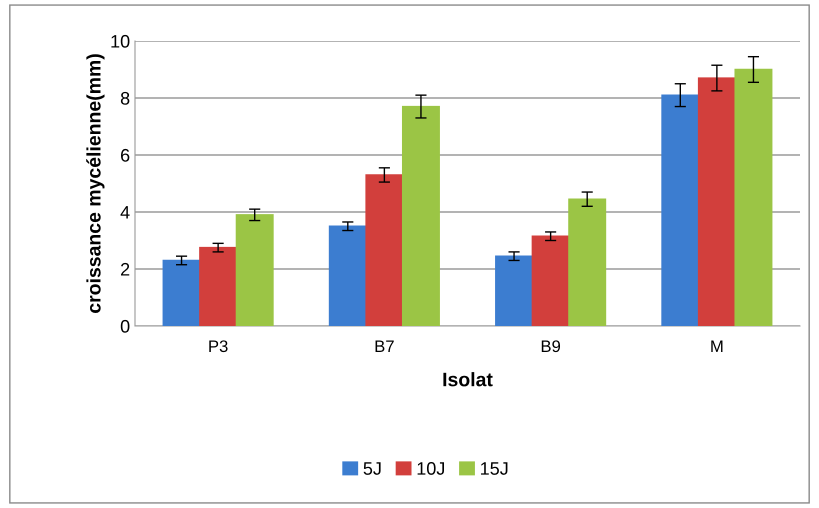 This screenshot has width=819, height=508. What do you see at coordinates (218, 346) in the screenshot?
I see `x-tick-label: P3` at bounding box center [218, 346].